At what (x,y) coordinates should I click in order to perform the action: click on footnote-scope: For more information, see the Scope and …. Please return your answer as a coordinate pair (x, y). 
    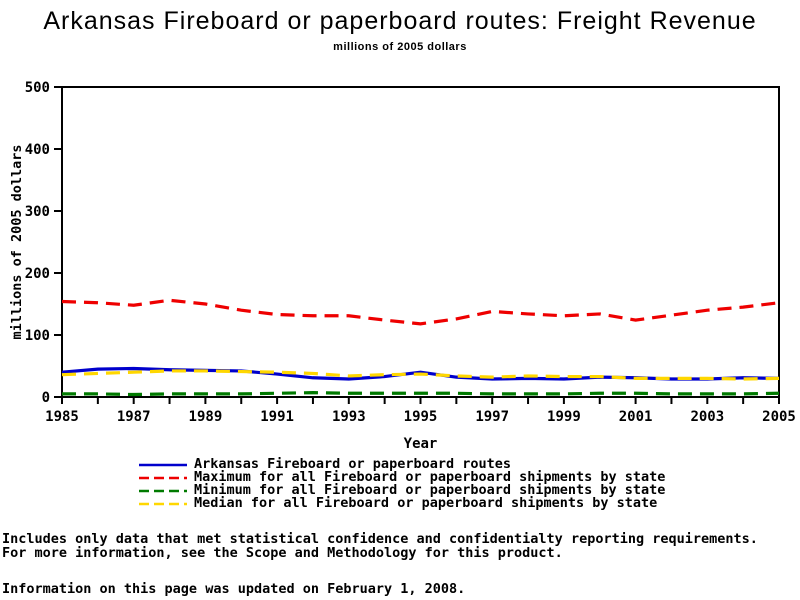
    Looking at the image, I should click on (282, 552).